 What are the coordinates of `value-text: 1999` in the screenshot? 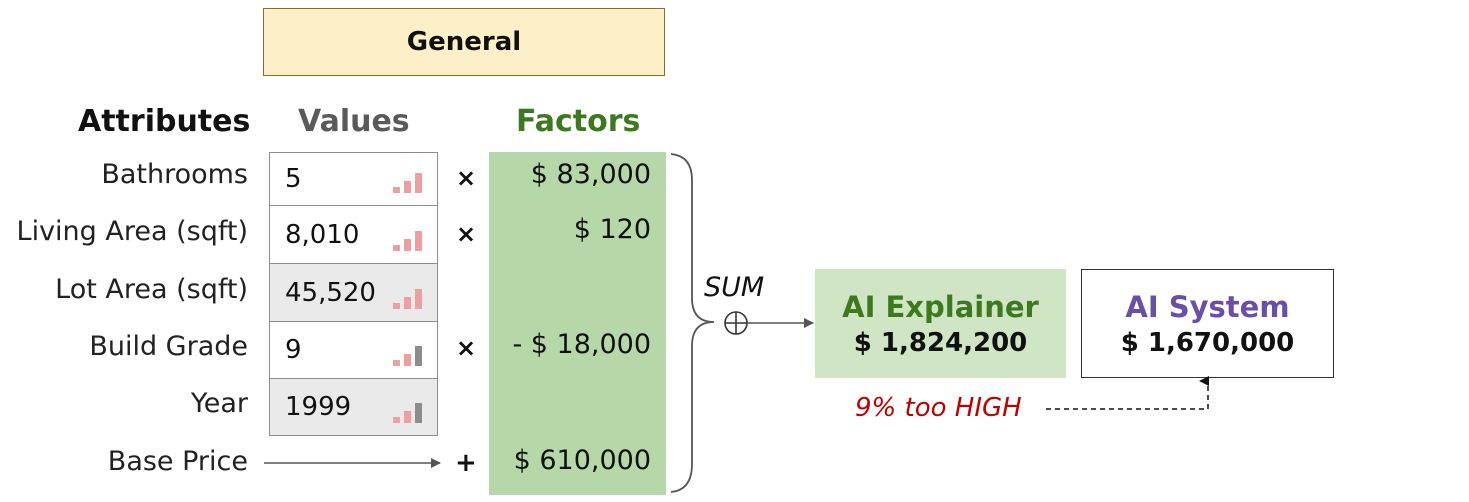 It's located at (318, 407).